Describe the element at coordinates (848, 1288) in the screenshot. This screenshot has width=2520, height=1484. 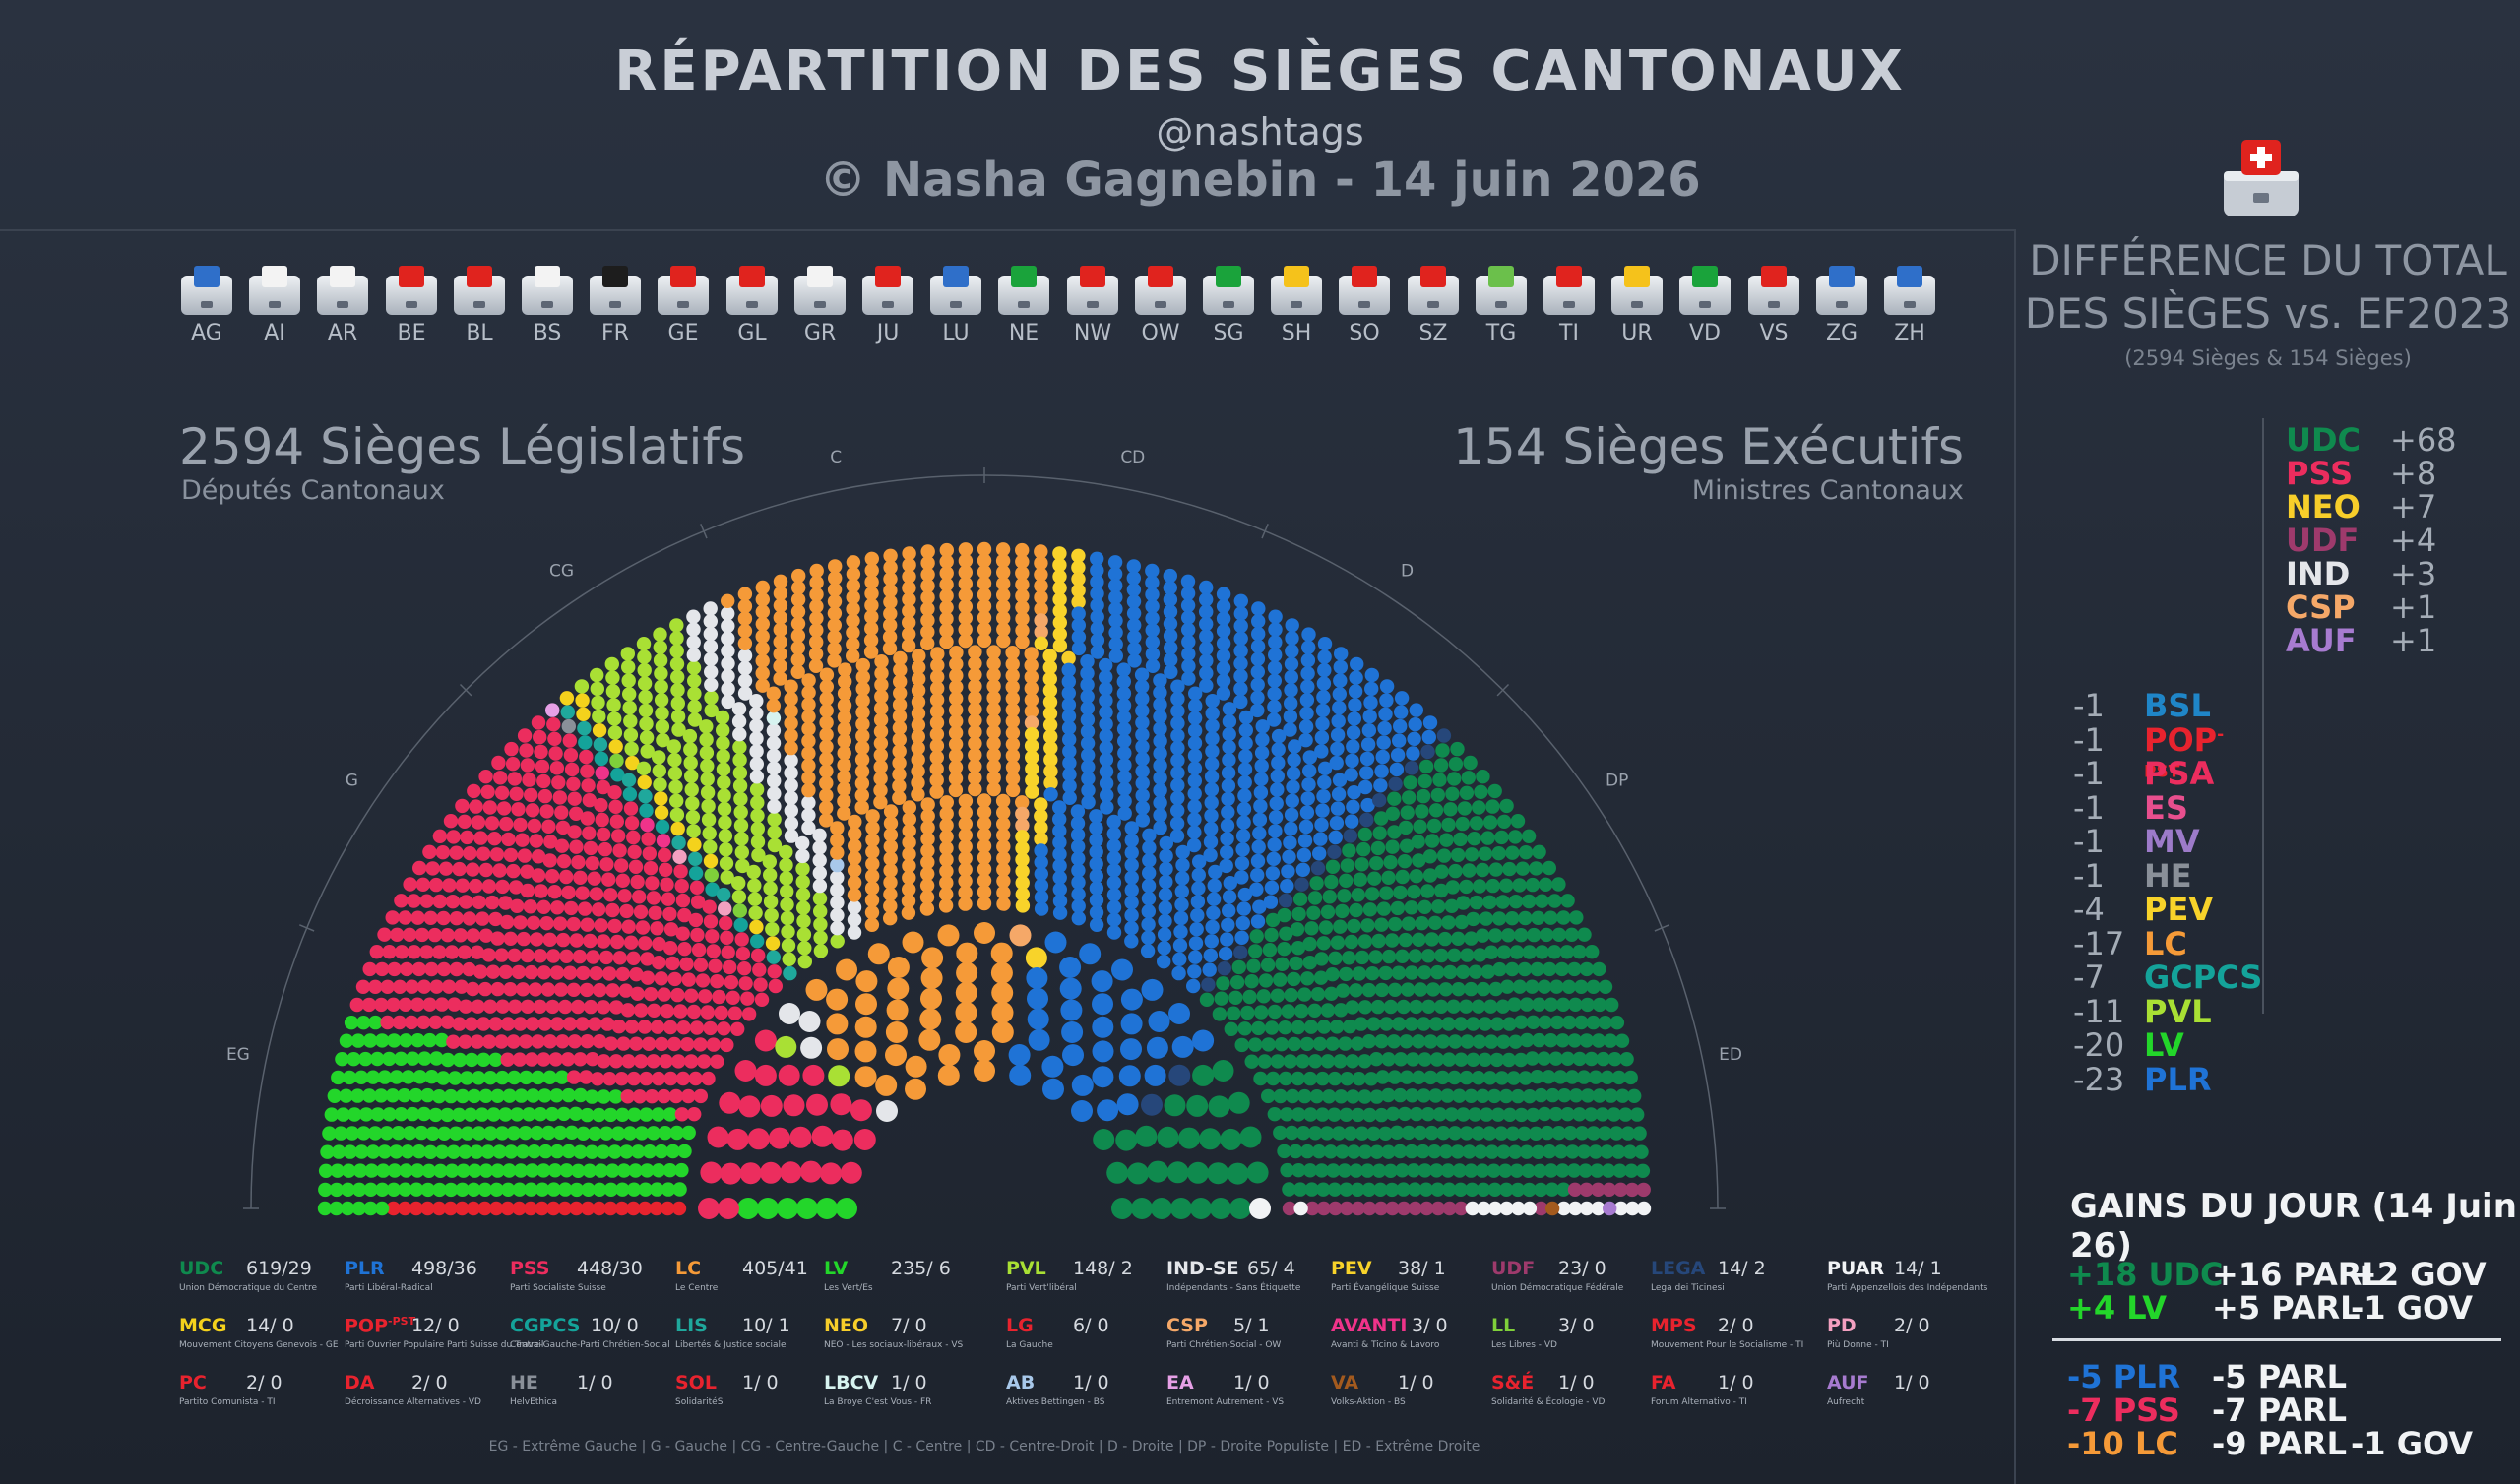
I see `legend-party-name: Les Vert/Es` at that location.